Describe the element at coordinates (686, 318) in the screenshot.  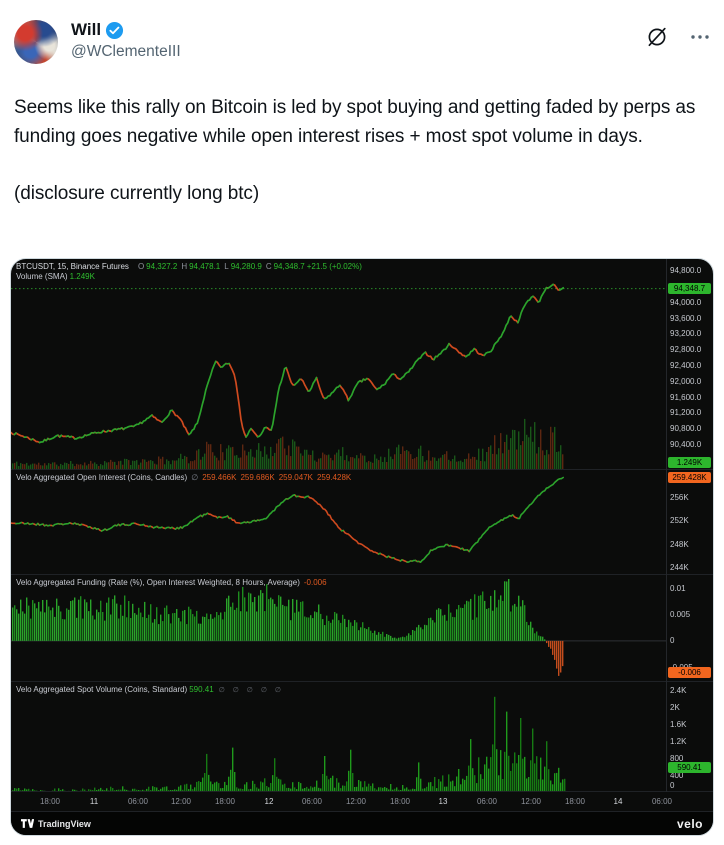
I see `axis-tick-label: 93,600.0` at that location.